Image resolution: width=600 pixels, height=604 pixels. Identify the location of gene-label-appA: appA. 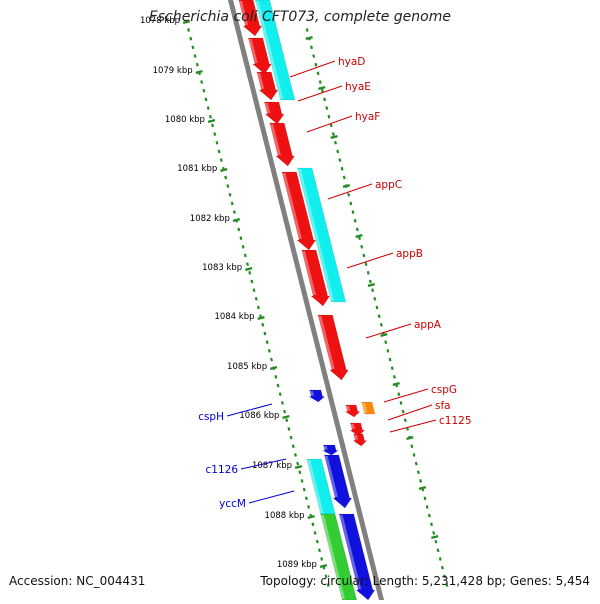
(428, 325).